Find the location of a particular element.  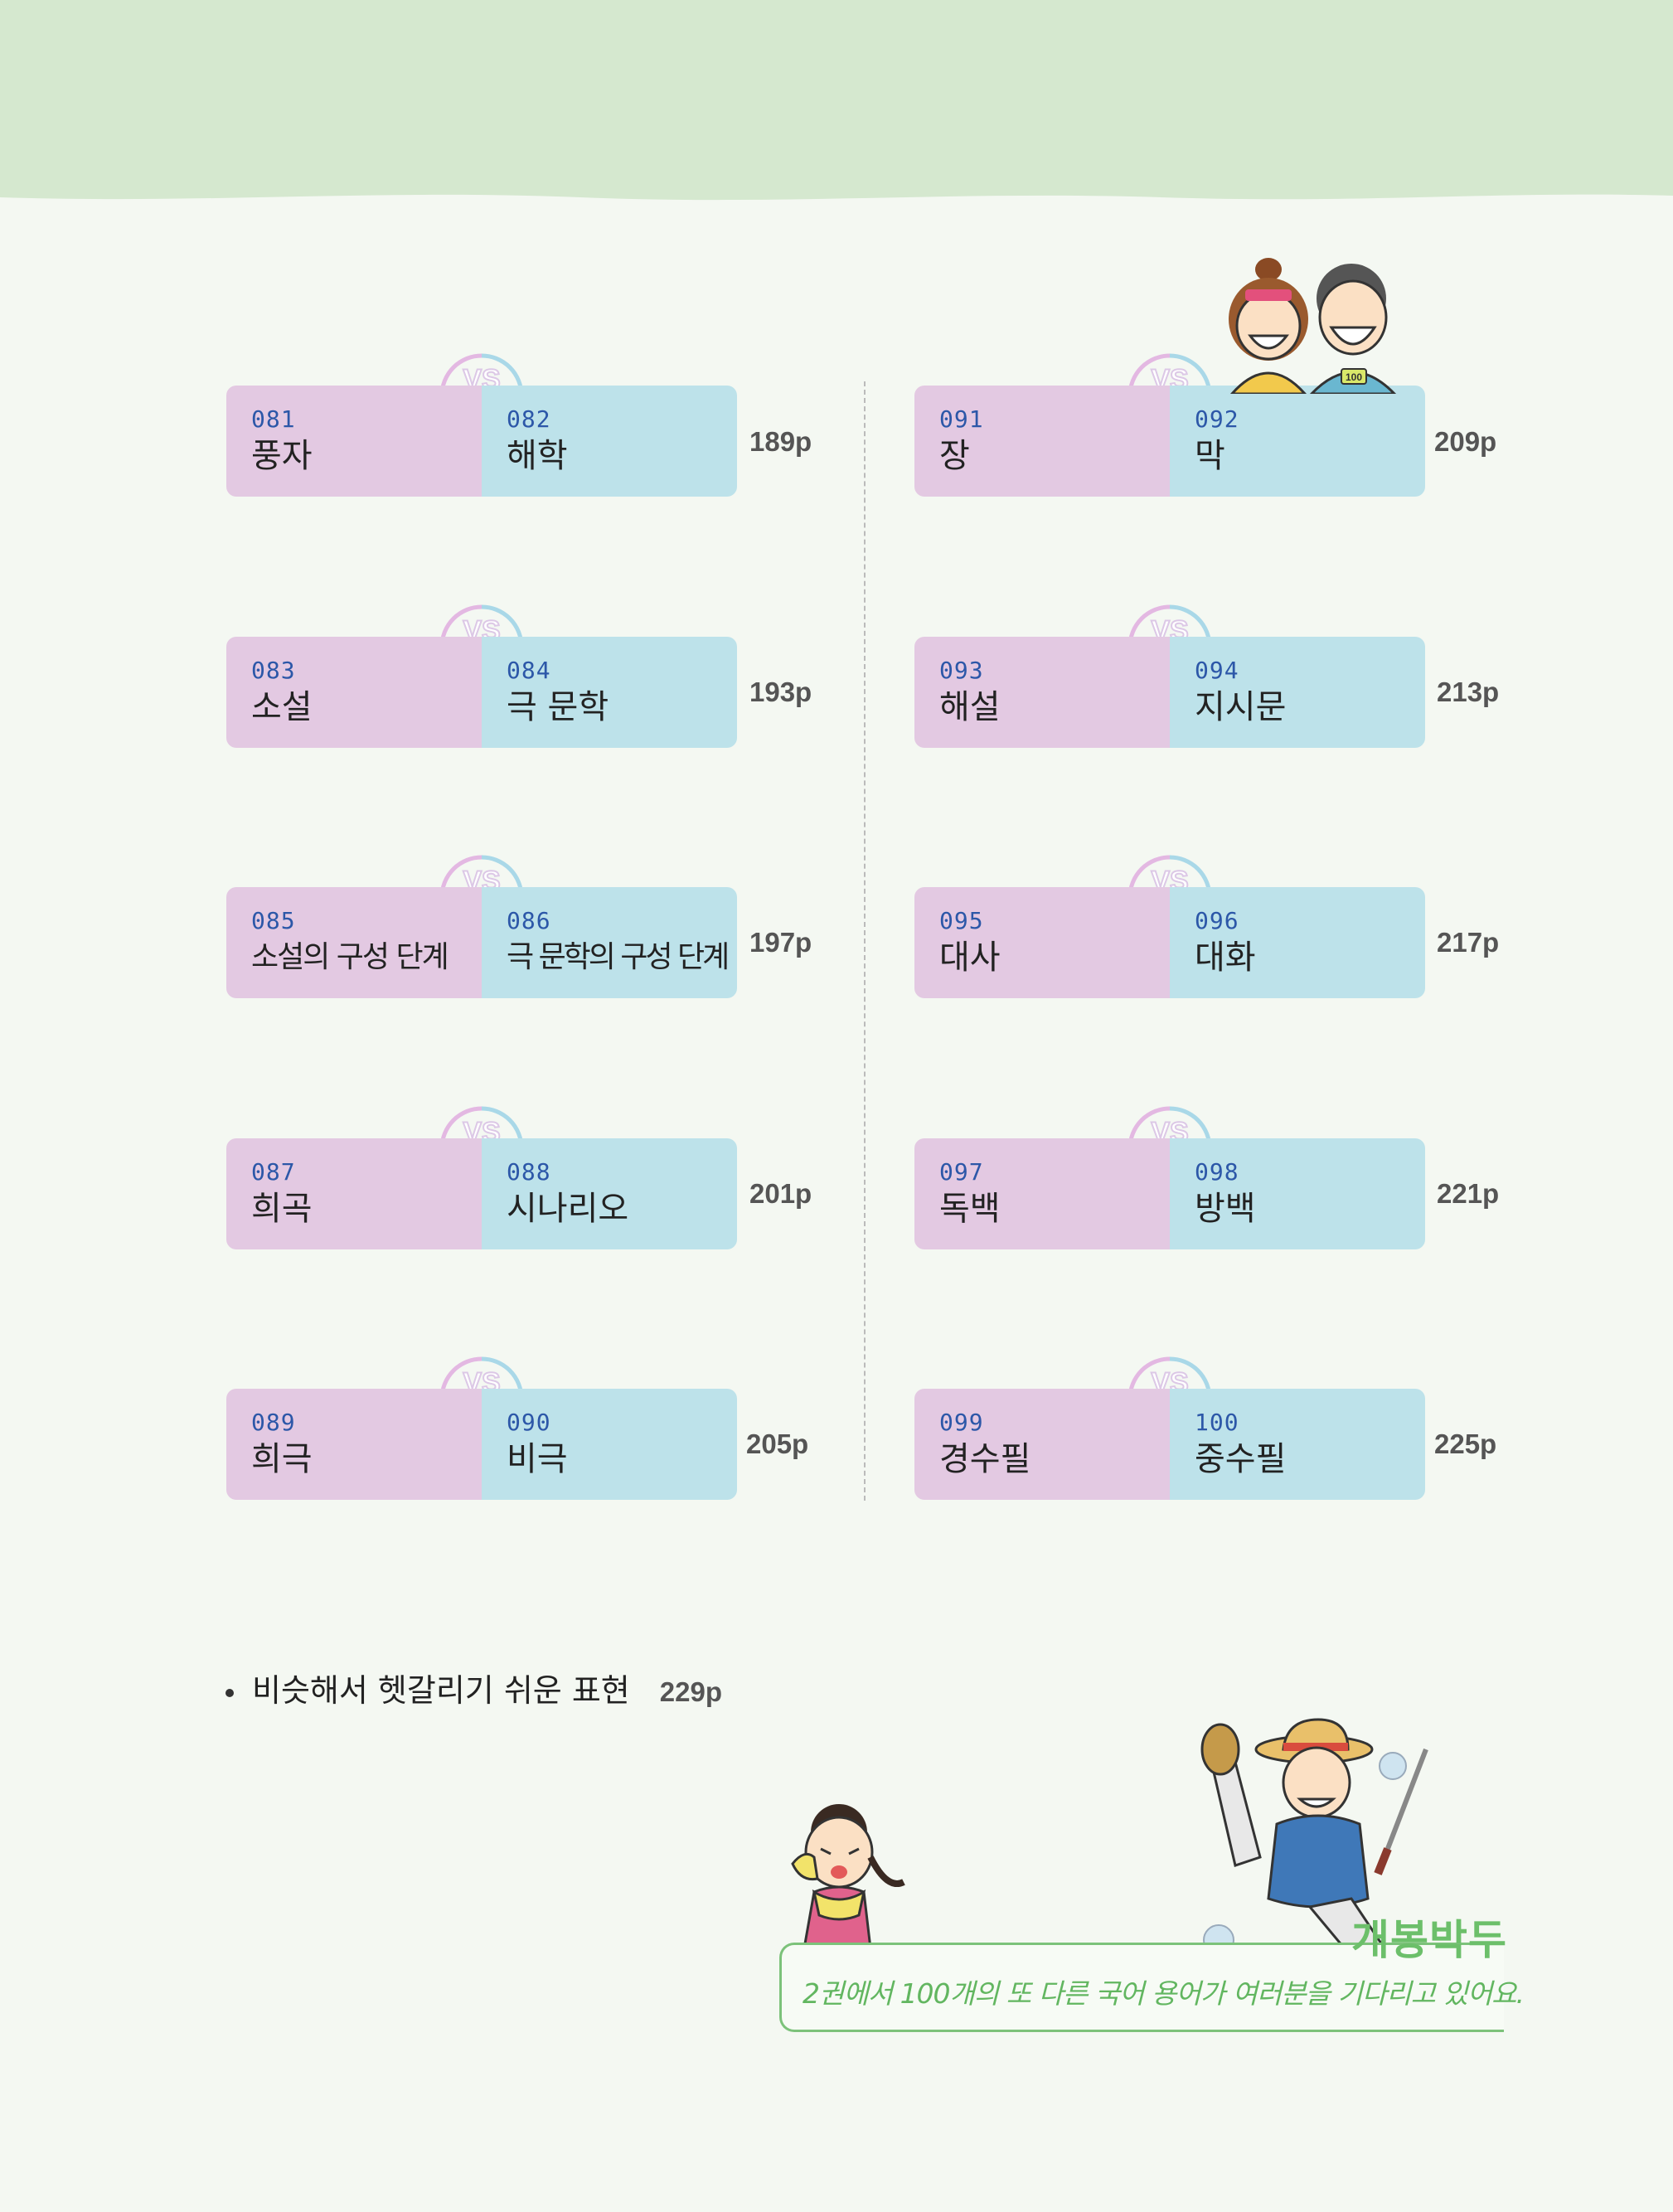

term-card-left: 081 풍자 is located at coordinates (354, 441).